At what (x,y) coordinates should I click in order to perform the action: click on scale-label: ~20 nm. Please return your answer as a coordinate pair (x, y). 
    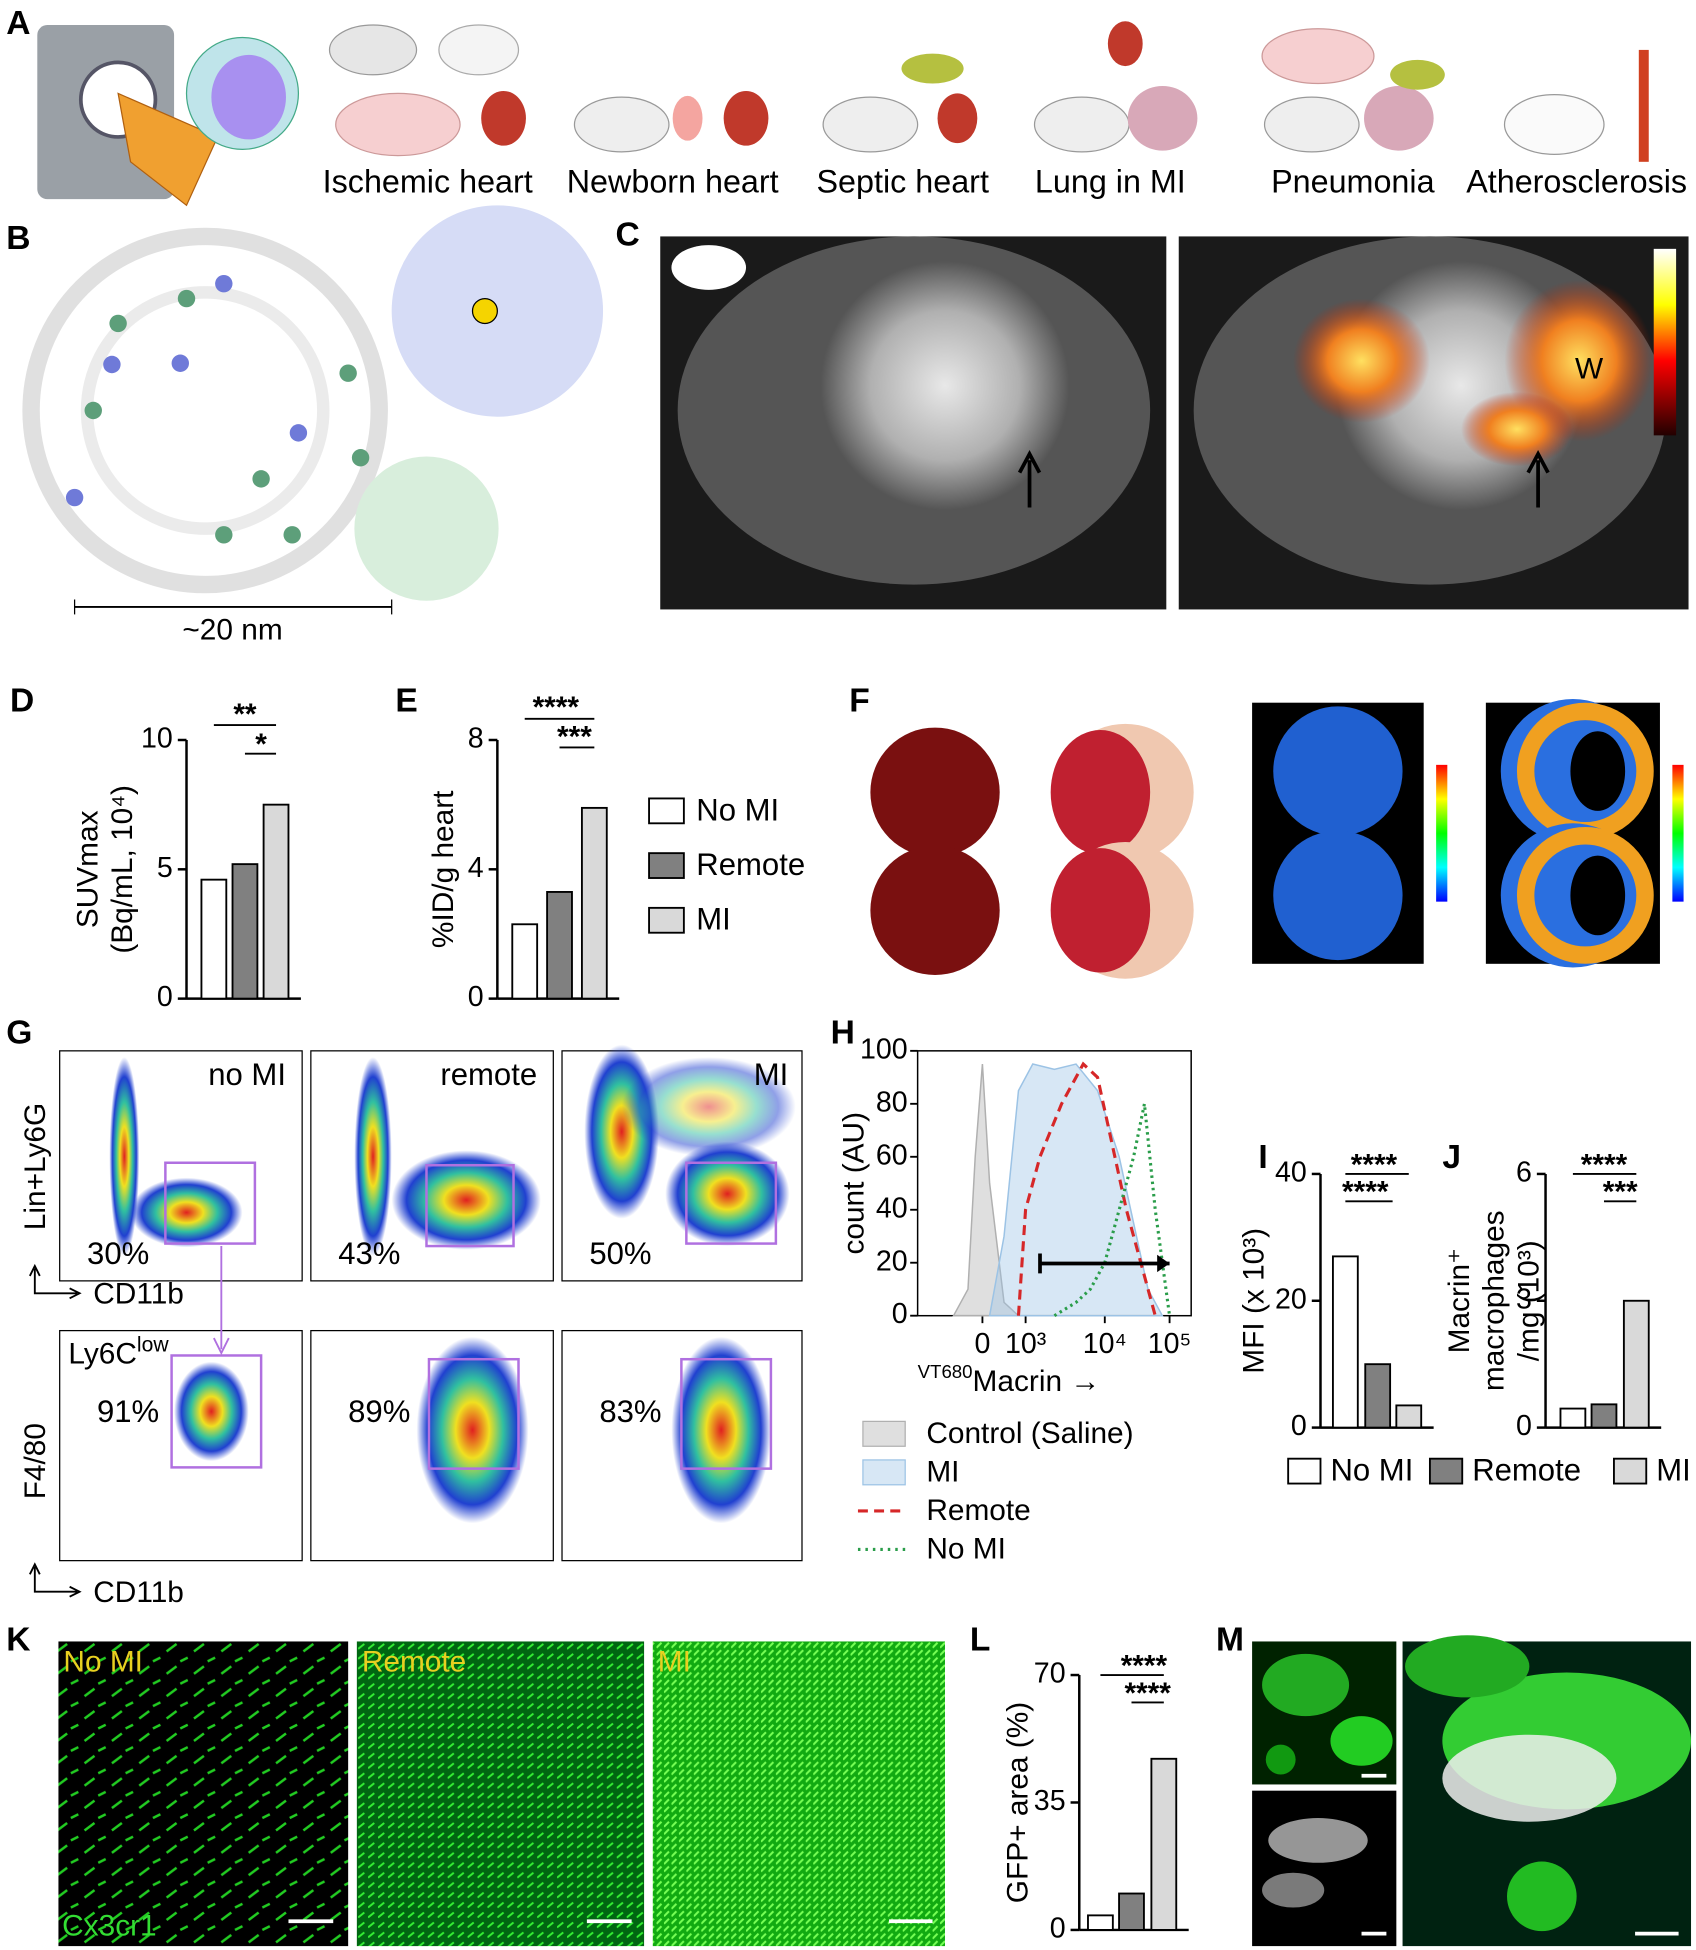
    Looking at the image, I should click on (232, 630).